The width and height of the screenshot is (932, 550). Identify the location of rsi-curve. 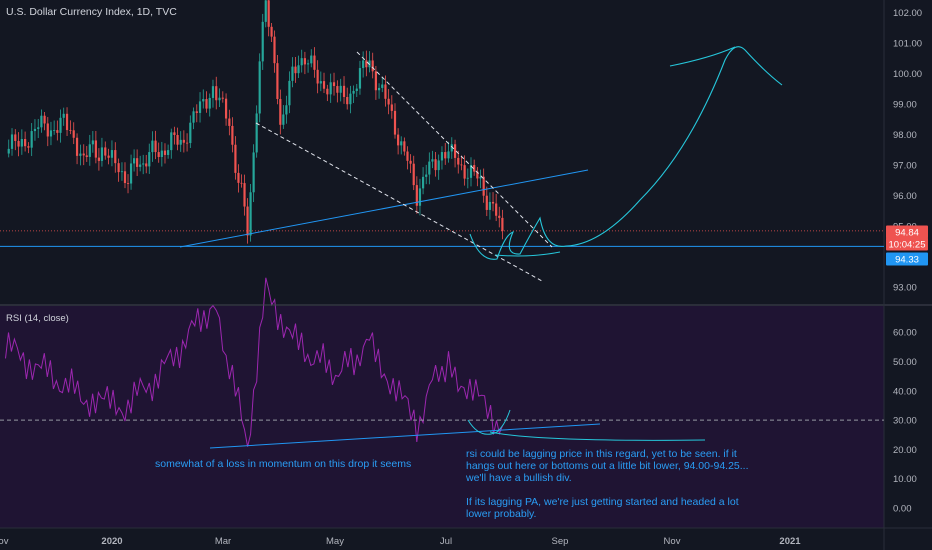
(489, 422).